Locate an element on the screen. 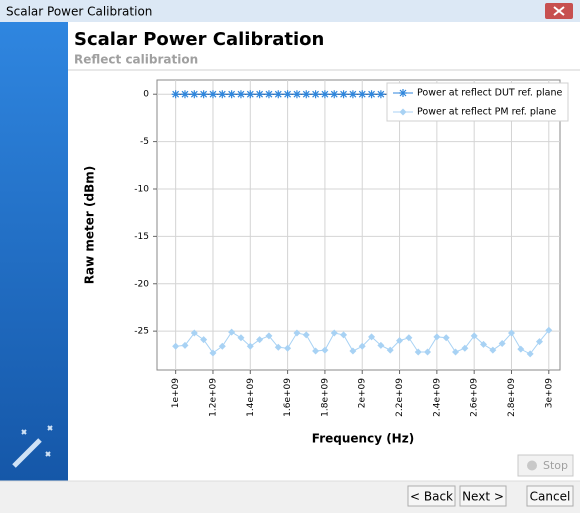 Image resolution: width=580 pixels, height=513 pixels. button-label: < Back is located at coordinates (431, 497).